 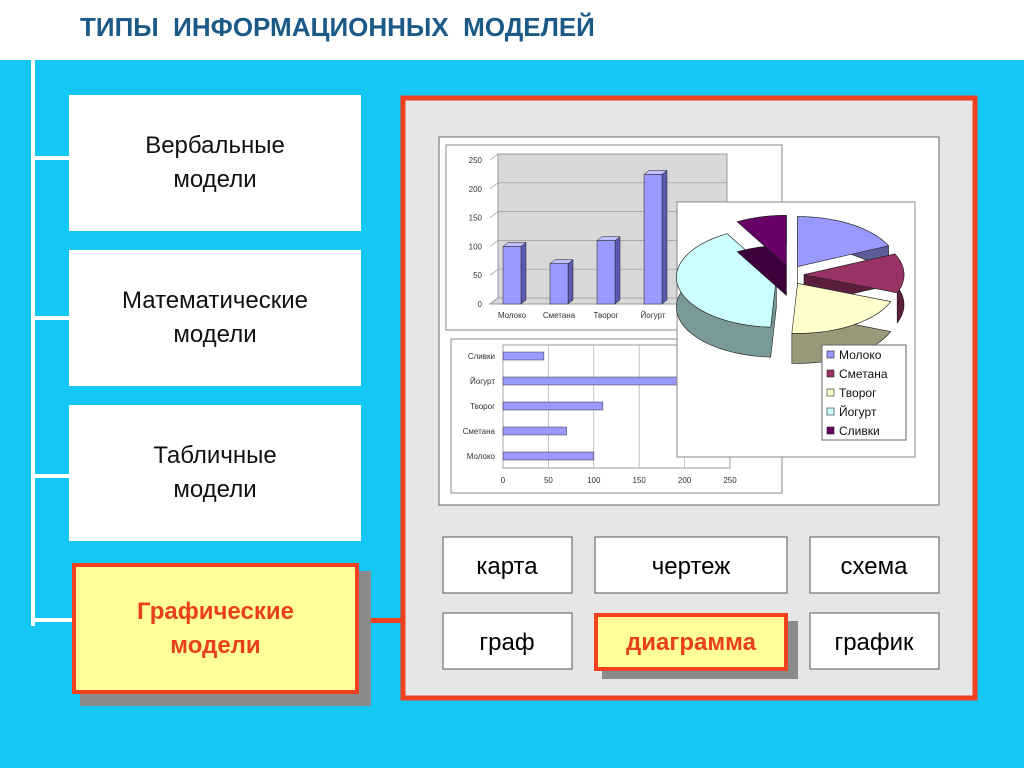 I want to click on legend-box, so click(x=864, y=392).